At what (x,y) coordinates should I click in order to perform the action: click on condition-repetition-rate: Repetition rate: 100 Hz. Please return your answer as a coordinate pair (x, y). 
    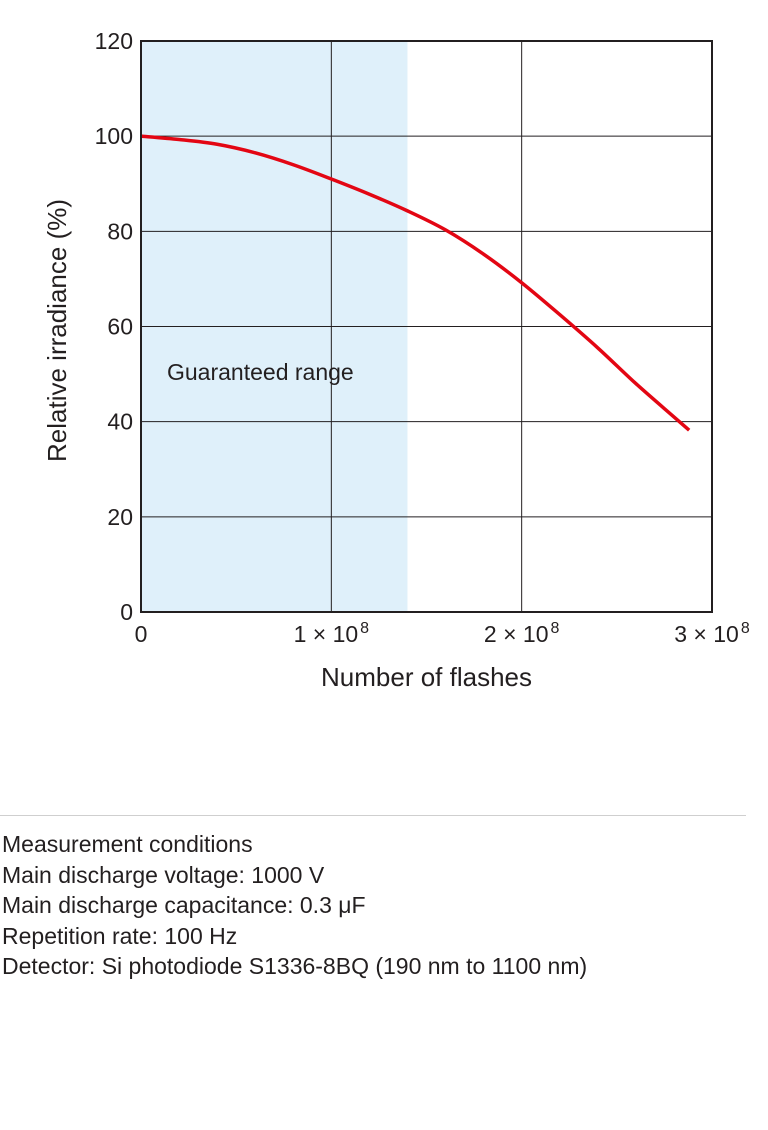
    Looking at the image, I should click on (120, 935).